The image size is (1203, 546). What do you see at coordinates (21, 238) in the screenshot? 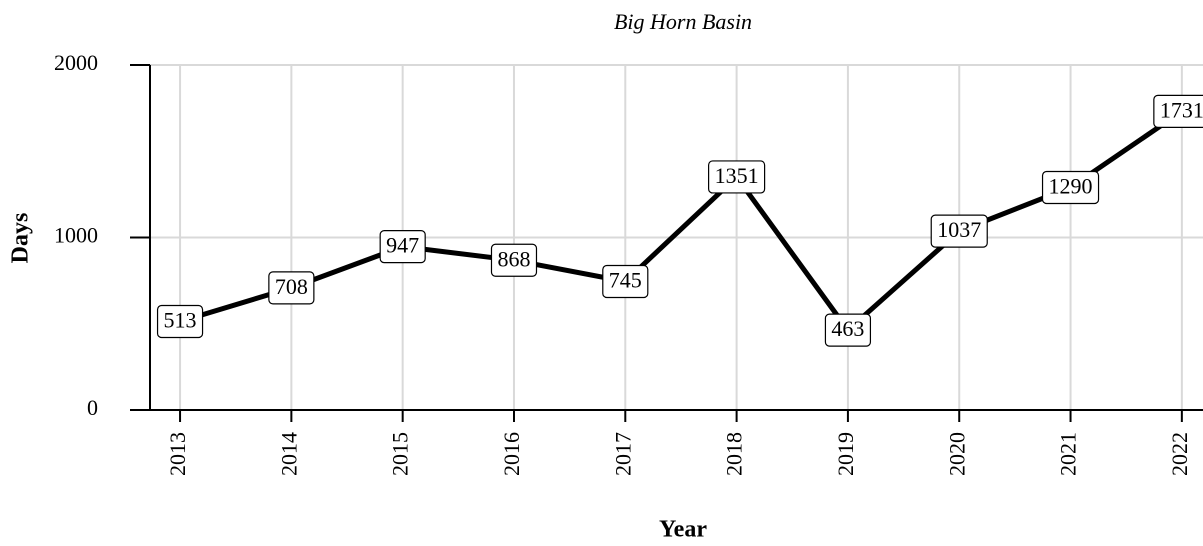
I see `y-axis-label: Days` at bounding box center [21, 238].